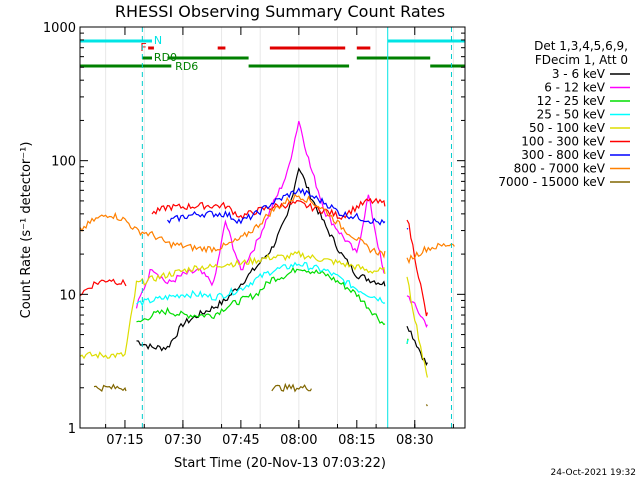 Image resolution: width=640 pixels, height=480 pixels. I want to click on y-tick-label: 100, so click(63, 162).